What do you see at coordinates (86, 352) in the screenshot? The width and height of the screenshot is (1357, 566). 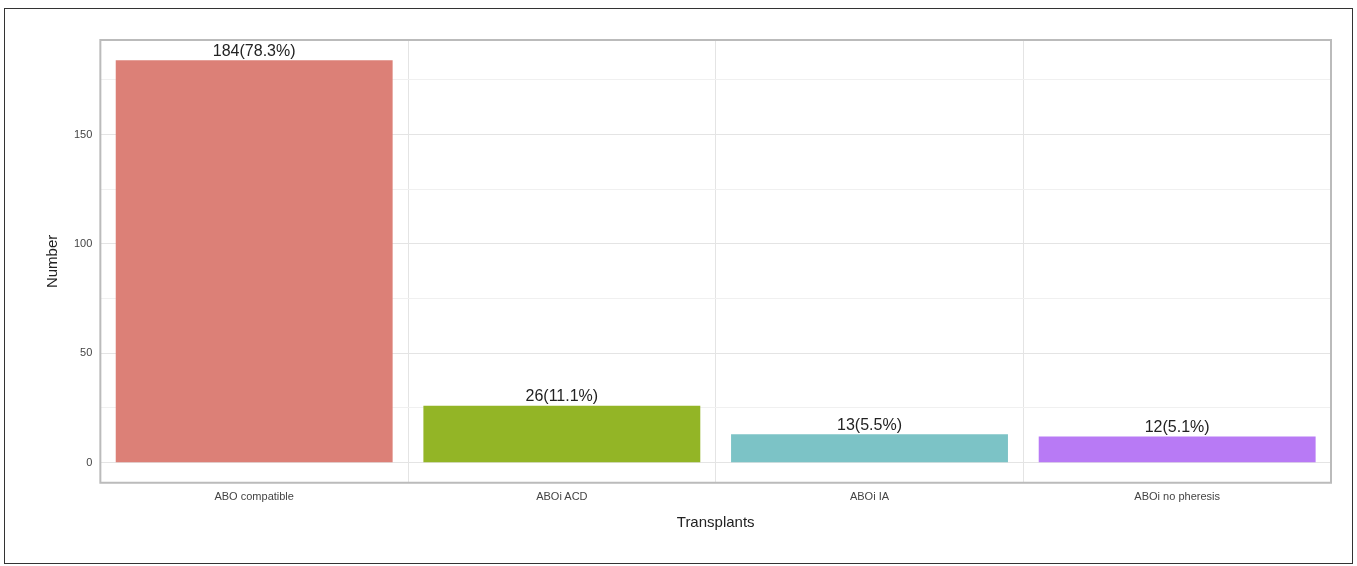 I see `y-tick-label: 50` at bounding box center [86, 352].